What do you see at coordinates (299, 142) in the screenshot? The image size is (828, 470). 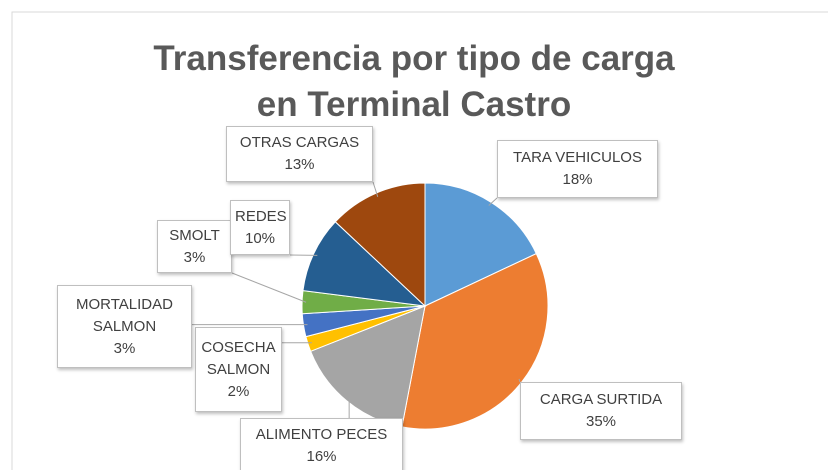 I see `category-label: OTRAS CARGAS` at bounding box center [299, 142].